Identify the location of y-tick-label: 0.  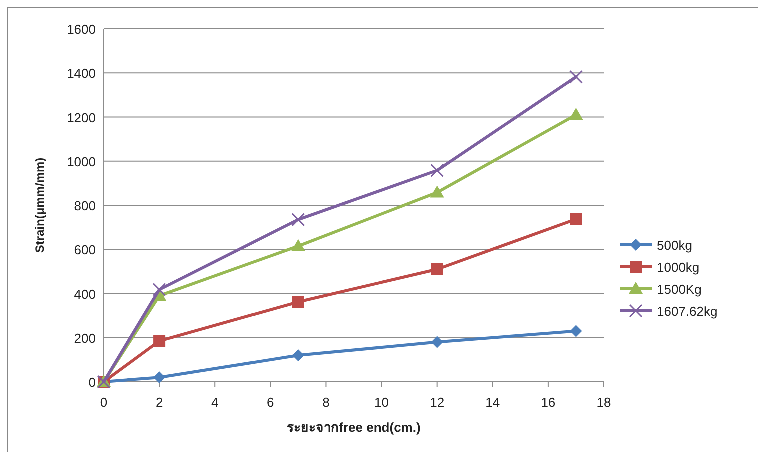
(92, 382).